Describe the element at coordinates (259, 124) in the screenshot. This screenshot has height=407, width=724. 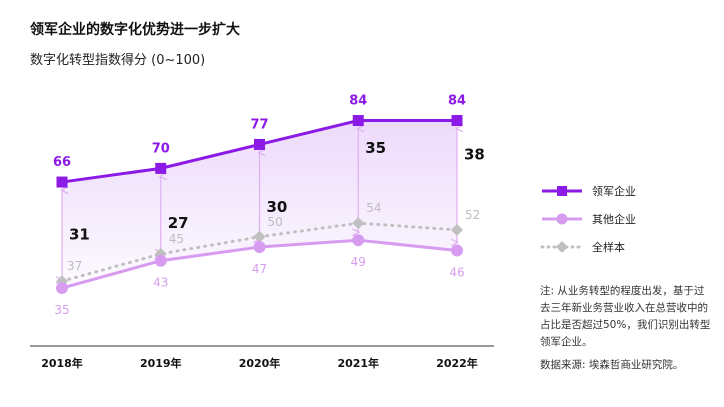
I see `value-label-leader: 77` at that location.